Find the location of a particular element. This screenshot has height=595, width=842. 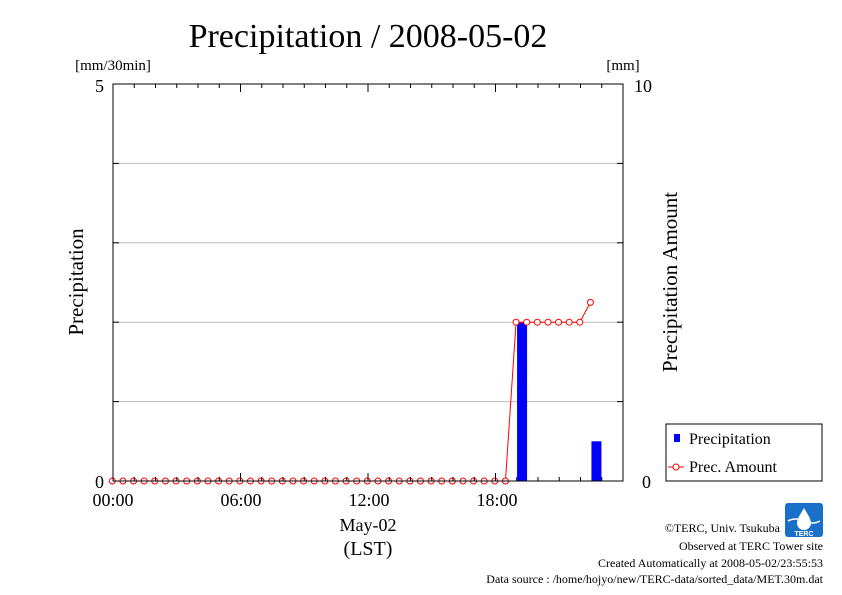

legend-swatch-prec-amount-marker is located at coordinates (676, 467).